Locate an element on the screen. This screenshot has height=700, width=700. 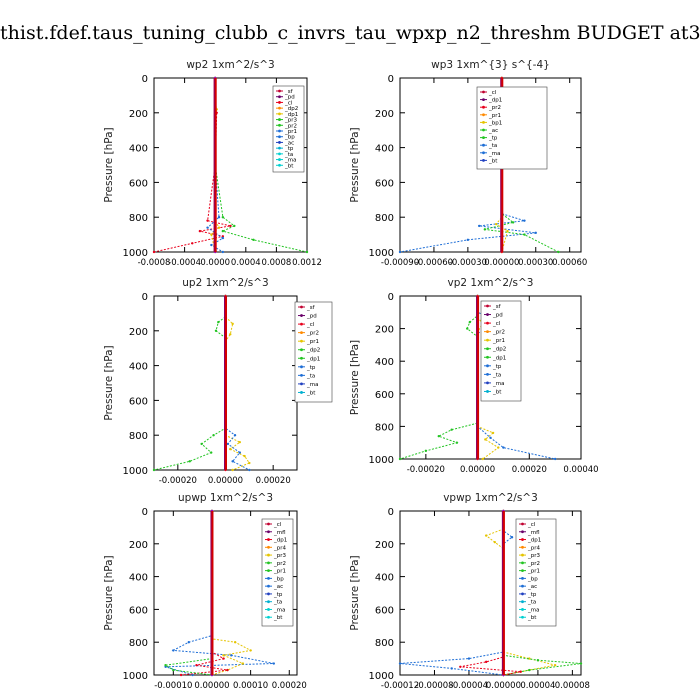
chart-title: vpwp 1xm^2/s^3 is located at coordinates (490, 498).